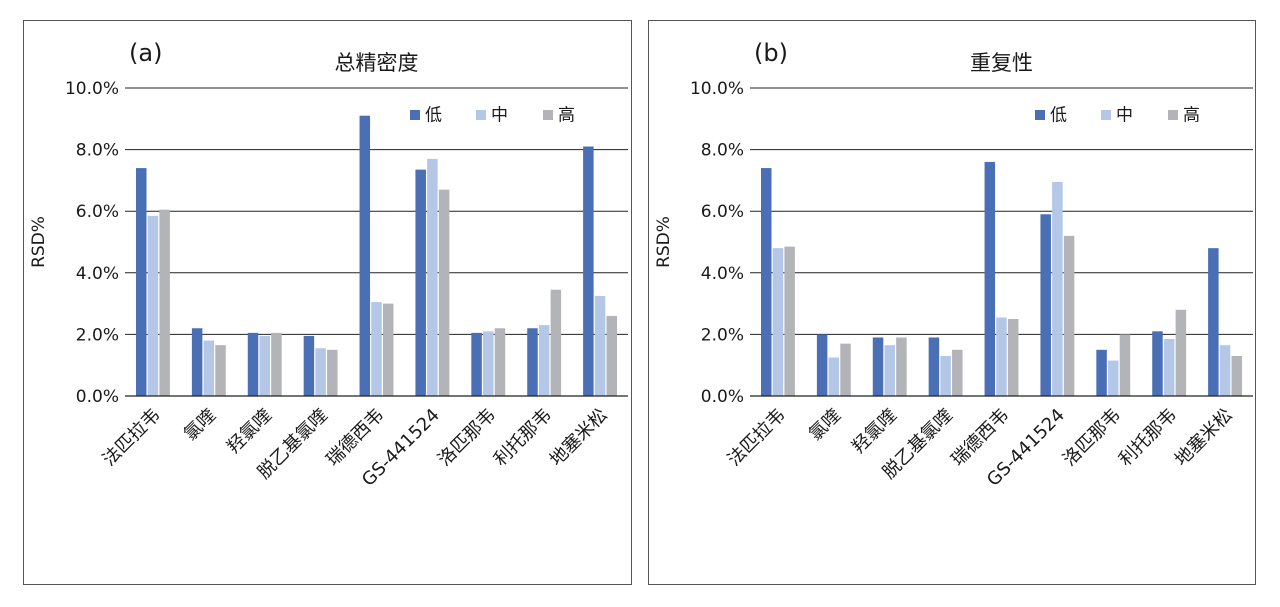 Image resolution: width=1280 pixels, height=607 pixels. What do you see at coordinates (145, 53) in the screenshot?
I see `panel-label: (a)` at bounding box center [145, 53].